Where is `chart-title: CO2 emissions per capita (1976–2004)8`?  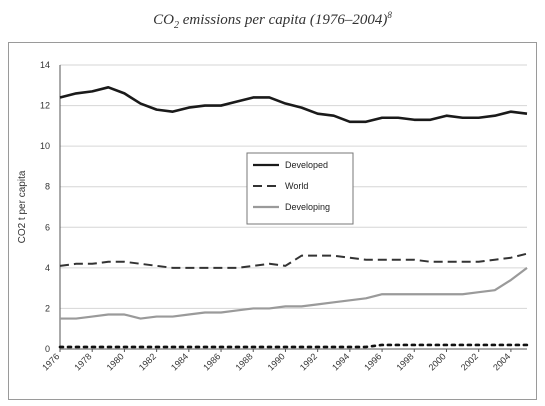 chart-title: CO2 emissions per capita (1976–2004)8 is located at coordinates (272, 20).